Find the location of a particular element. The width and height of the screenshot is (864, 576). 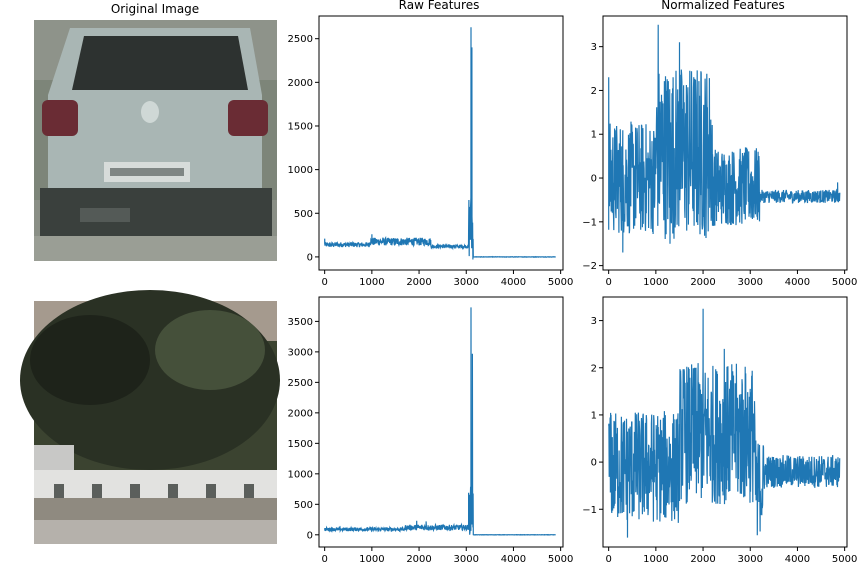

y-tick-label: −2 is located at coordinates (589, 266).